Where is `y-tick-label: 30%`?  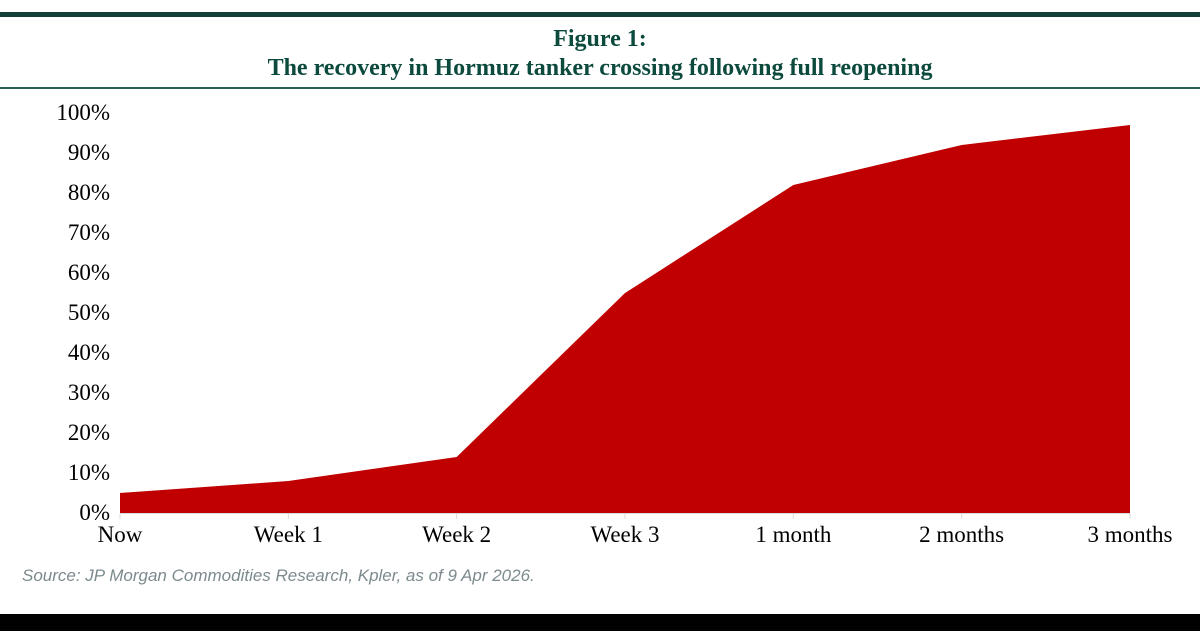 y-tick-label: 30% is located at coordinates (88, 392).